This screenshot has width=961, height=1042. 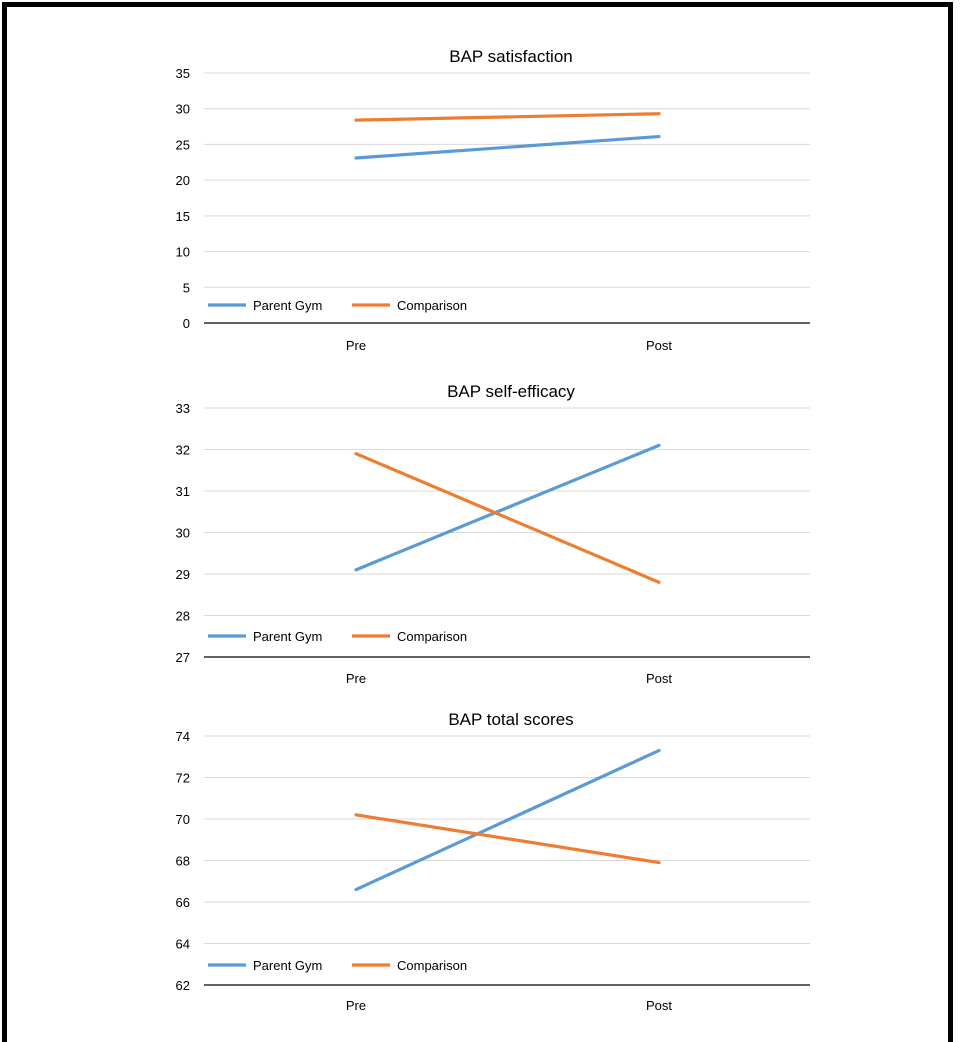 I want to click on chart-title: BAP total scores, so click(x=510, y=719).